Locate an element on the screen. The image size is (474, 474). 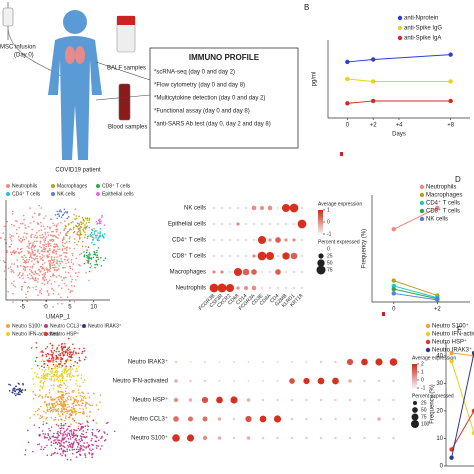
legend-label: NK cells is located at coordinates (437, 220).